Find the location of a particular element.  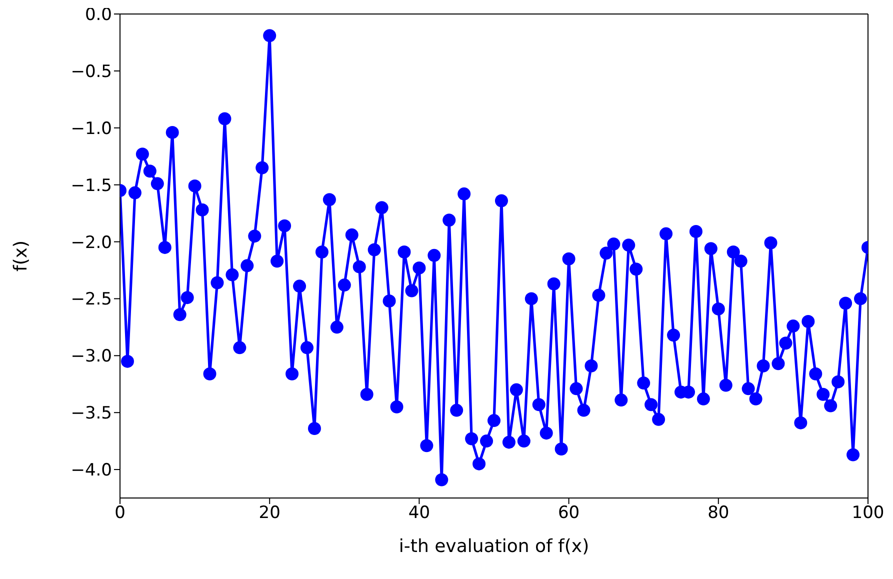

y-tick-label: −0.5 is located at coordinates (91, 72).